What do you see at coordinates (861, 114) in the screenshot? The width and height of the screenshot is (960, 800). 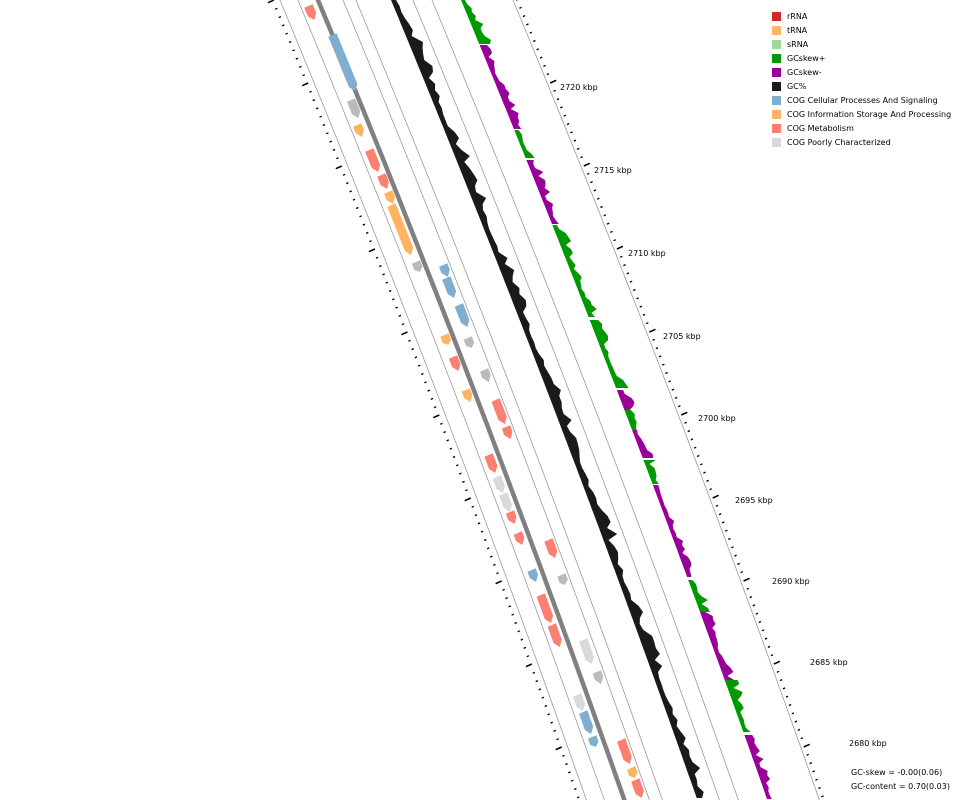 I see `legend-item-cog-information: COG Information Storage And Processing` at bounding box center [861, 114].